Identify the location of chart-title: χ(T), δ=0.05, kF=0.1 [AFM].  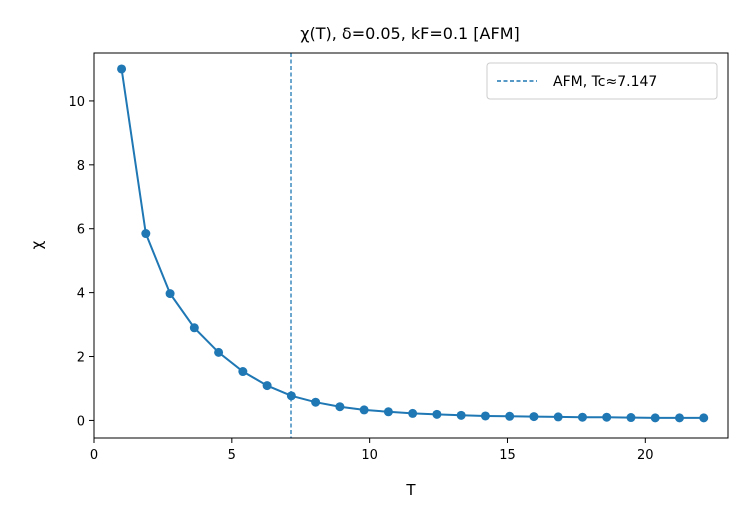
(410, 33).